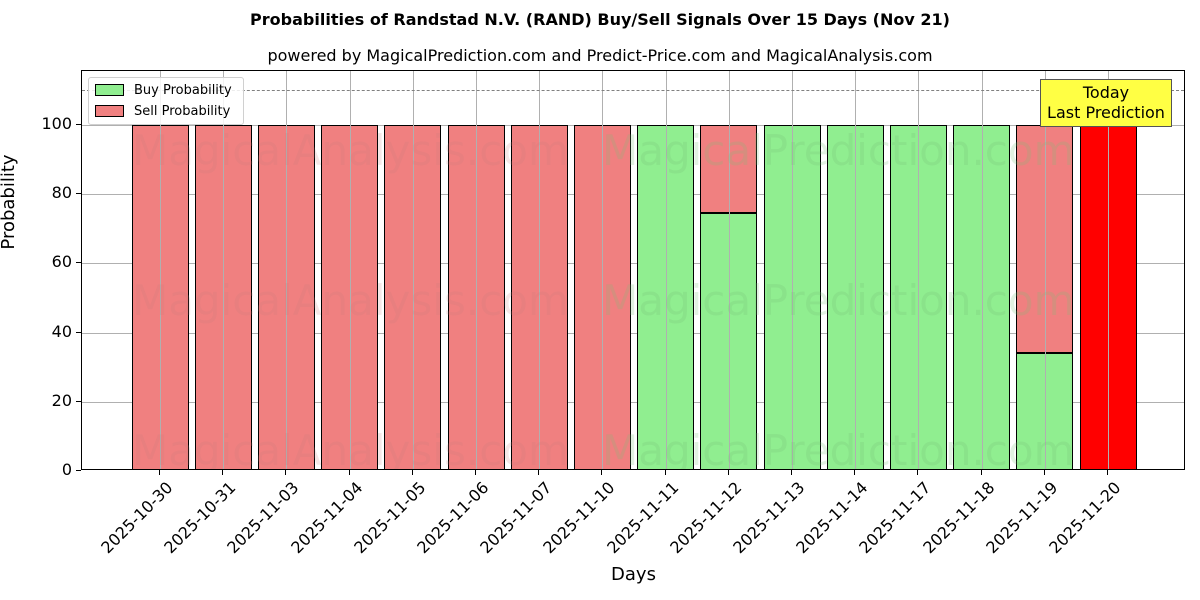  What do you see at coordinates (1106, 92) in the screenshot?
I see `annotation-line-1: Today` at bounding box center [1106, 92].